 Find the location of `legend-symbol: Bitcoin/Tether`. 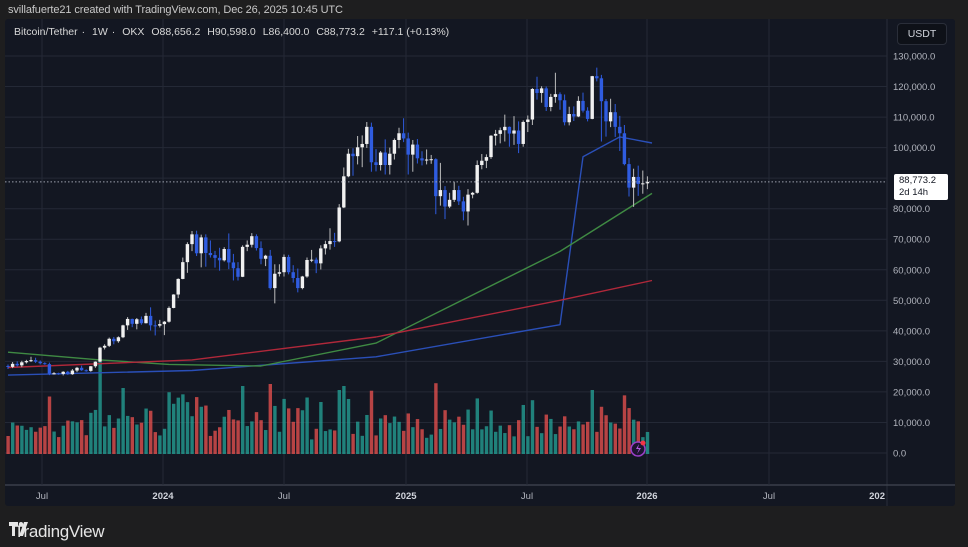

legend-symbol: Bitcoin/Tether is located at coordinates (46, 32).